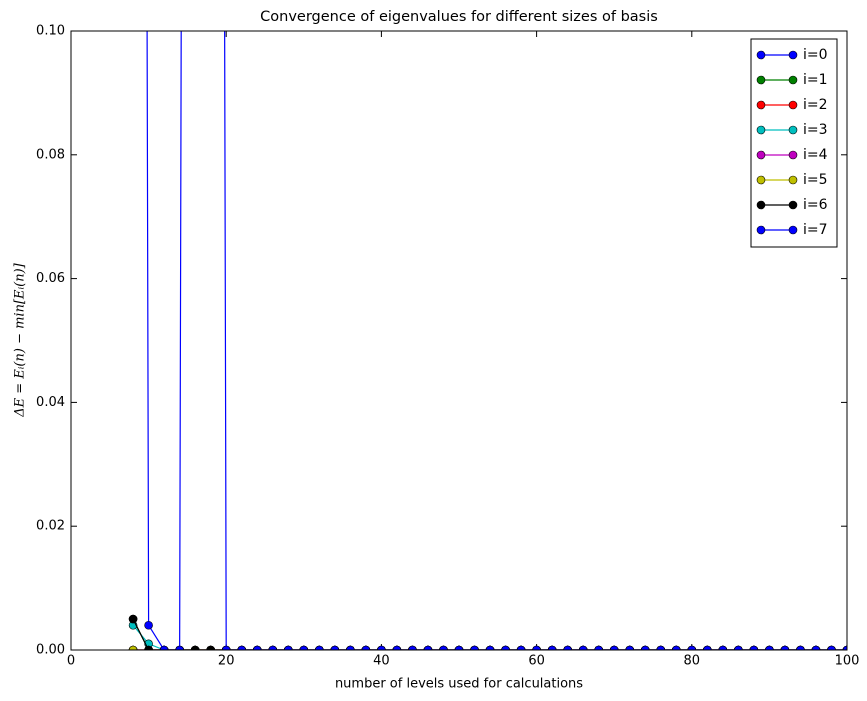  Describe the element at coordinates (50, 154) in the screenshot. I see `y-tick-label: 0.08` at that location.